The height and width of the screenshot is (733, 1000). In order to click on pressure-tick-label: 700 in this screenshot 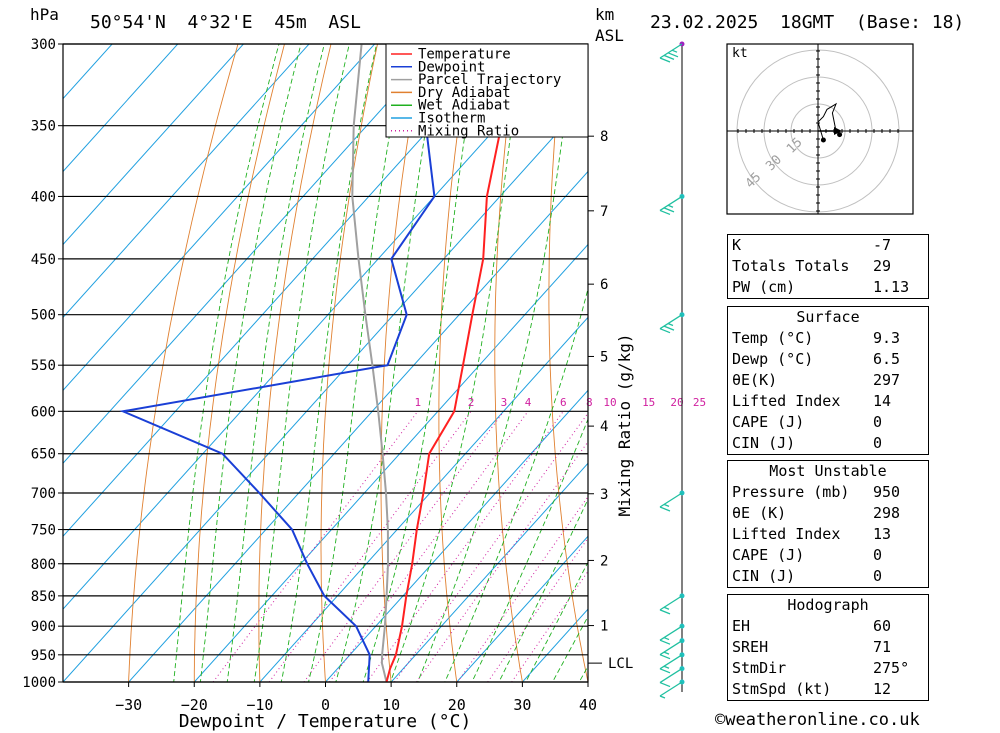, I will do `click(43, 494)`.